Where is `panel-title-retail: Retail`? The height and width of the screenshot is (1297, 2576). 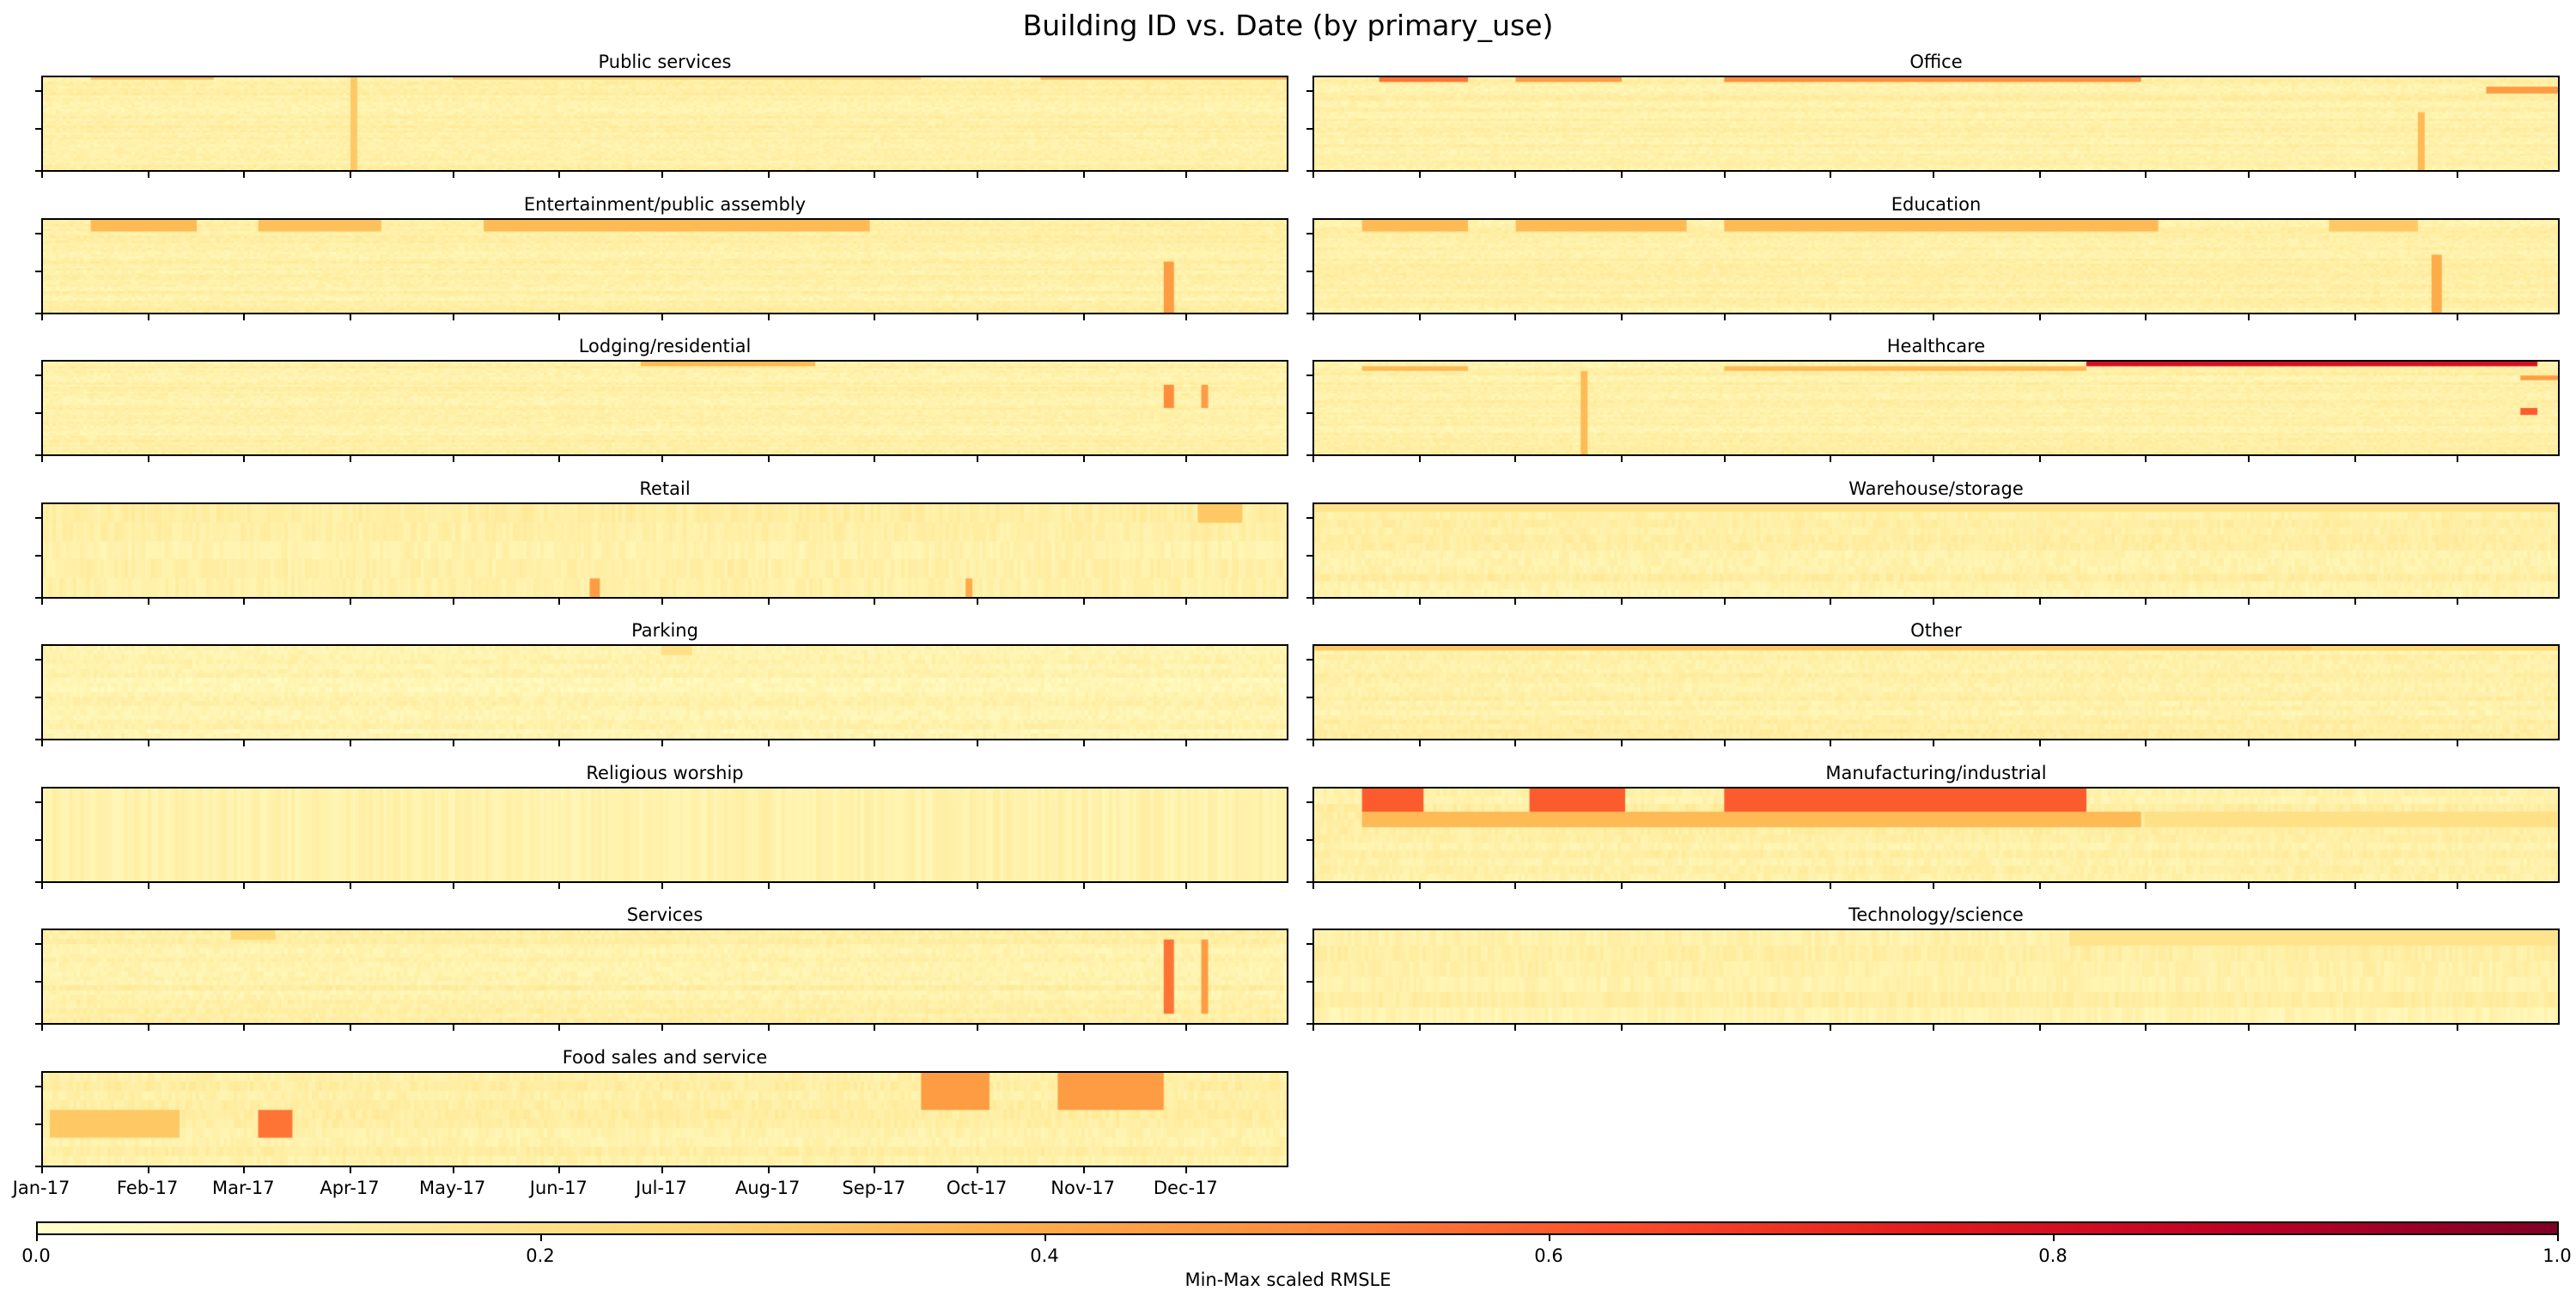 panel-title-retail: Retail is located at coordinates (665, 488).